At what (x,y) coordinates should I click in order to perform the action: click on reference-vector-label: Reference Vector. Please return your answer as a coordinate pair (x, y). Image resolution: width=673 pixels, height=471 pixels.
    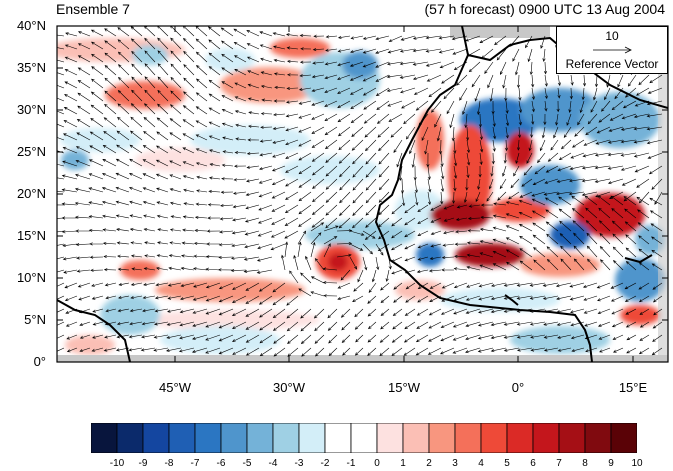
    Looking at the image, I should click on (612, 64).